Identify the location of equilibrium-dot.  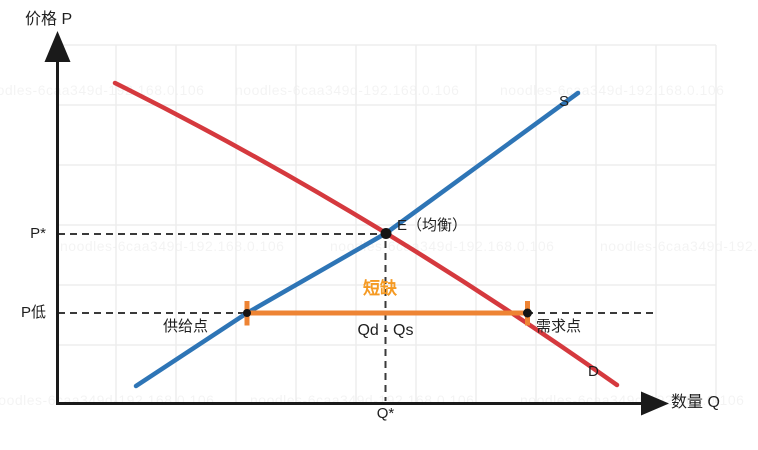
(386, 233).